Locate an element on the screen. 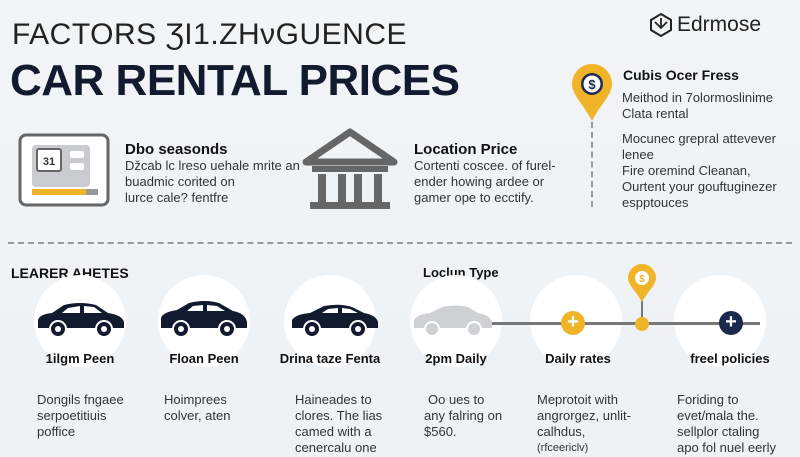 The image size is (800, 457). item-label: 1ilgm Peen is located at coordinates (80, 358).